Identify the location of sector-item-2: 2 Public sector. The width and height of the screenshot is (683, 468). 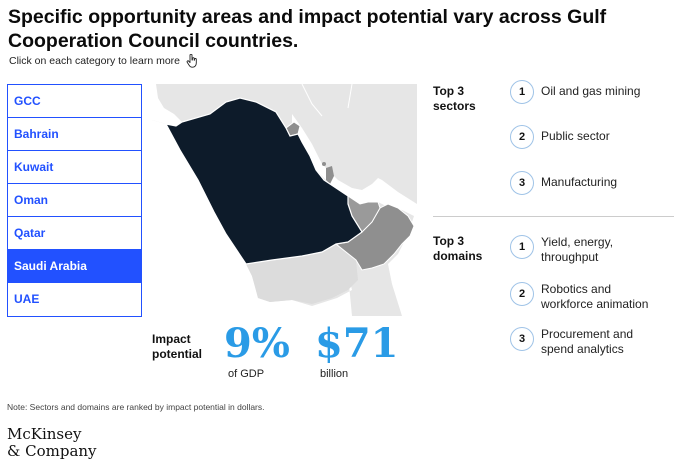
(595, 137).